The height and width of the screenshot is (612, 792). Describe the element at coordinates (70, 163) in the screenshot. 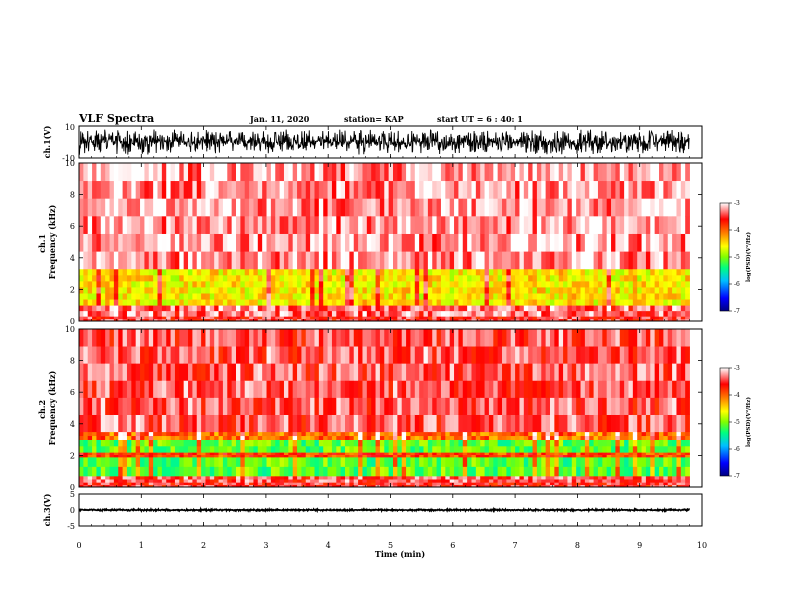

I see `ch1-spec-ytick-label-5: 10` at that location.